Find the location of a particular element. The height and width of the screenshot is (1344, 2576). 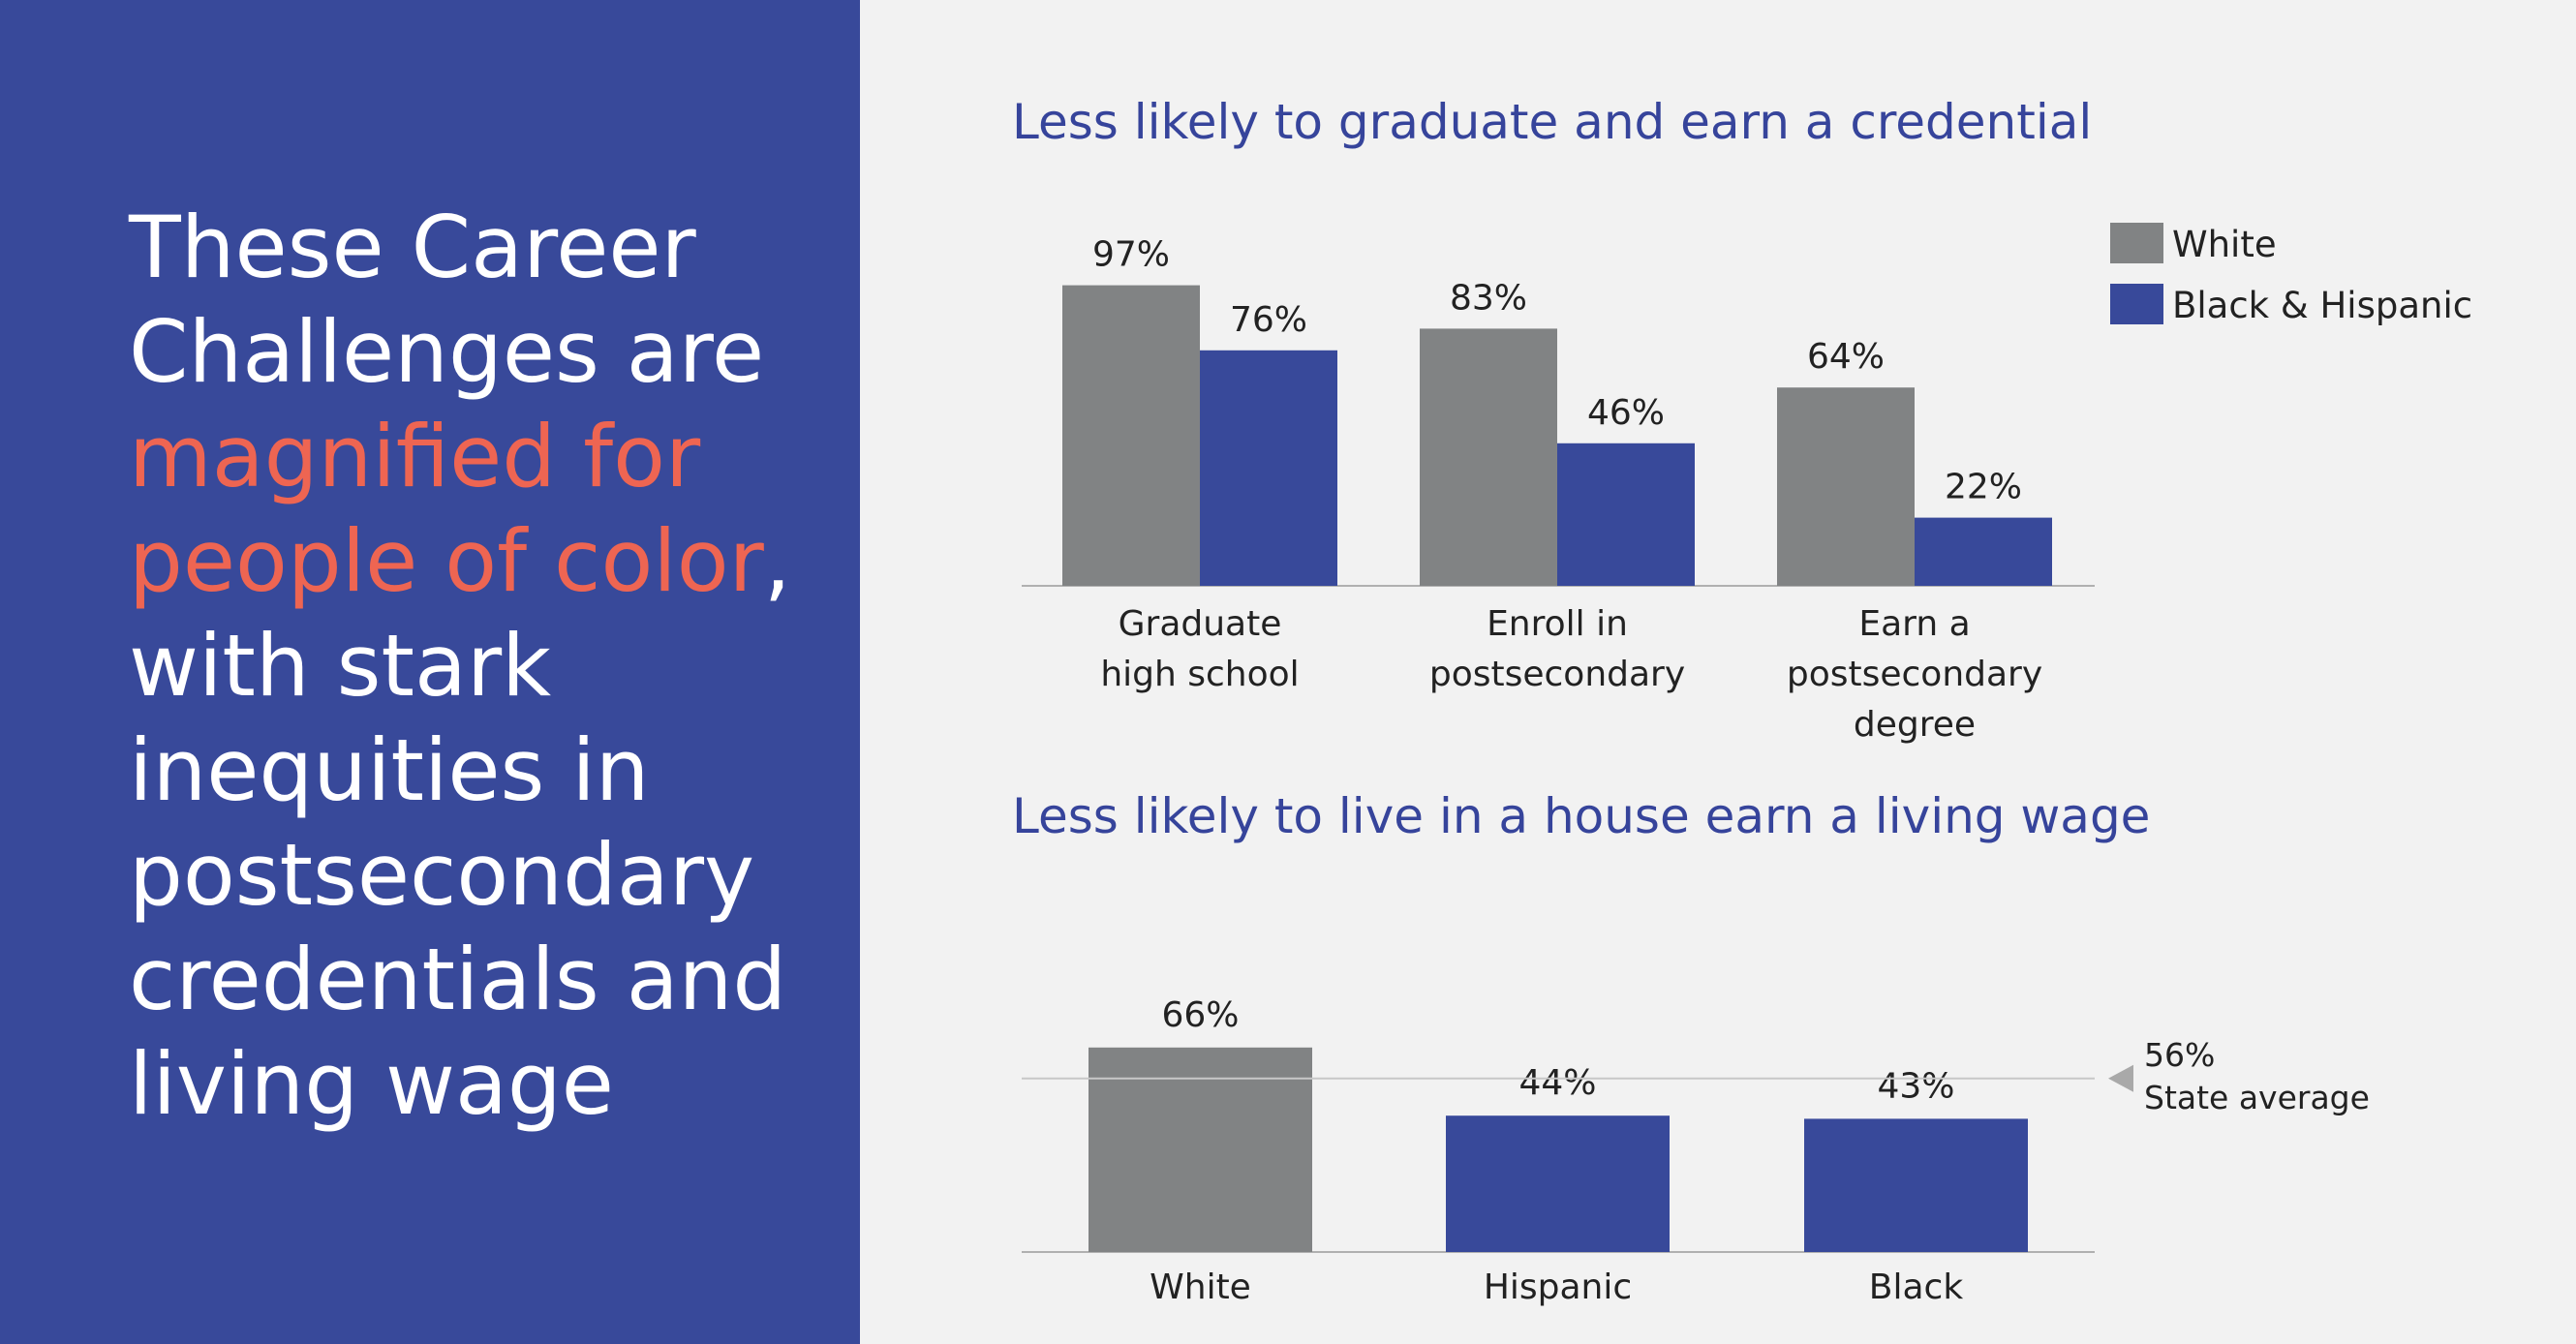

chart1-category-label-2-2: degree is located at coordinates (1915, 725).